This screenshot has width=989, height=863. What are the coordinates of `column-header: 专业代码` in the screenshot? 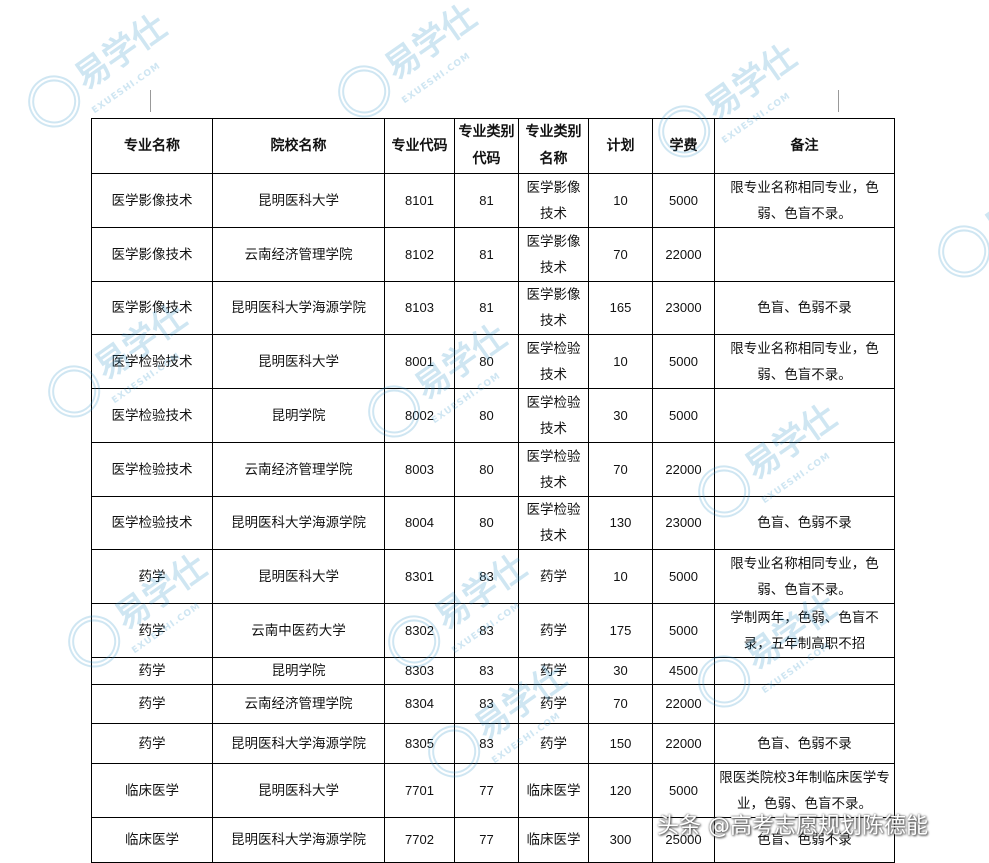 It's located at (419, 146).